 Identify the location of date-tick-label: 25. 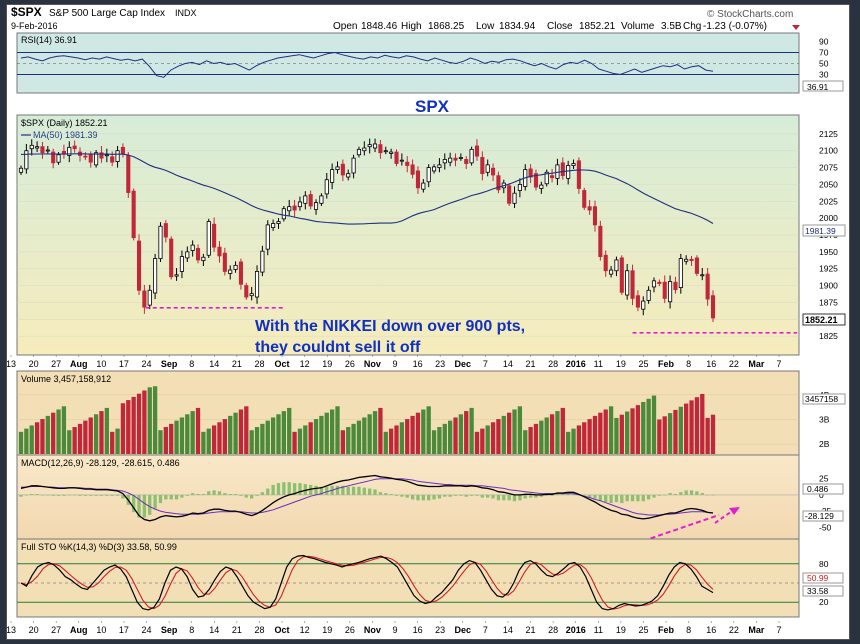
(643, 364).